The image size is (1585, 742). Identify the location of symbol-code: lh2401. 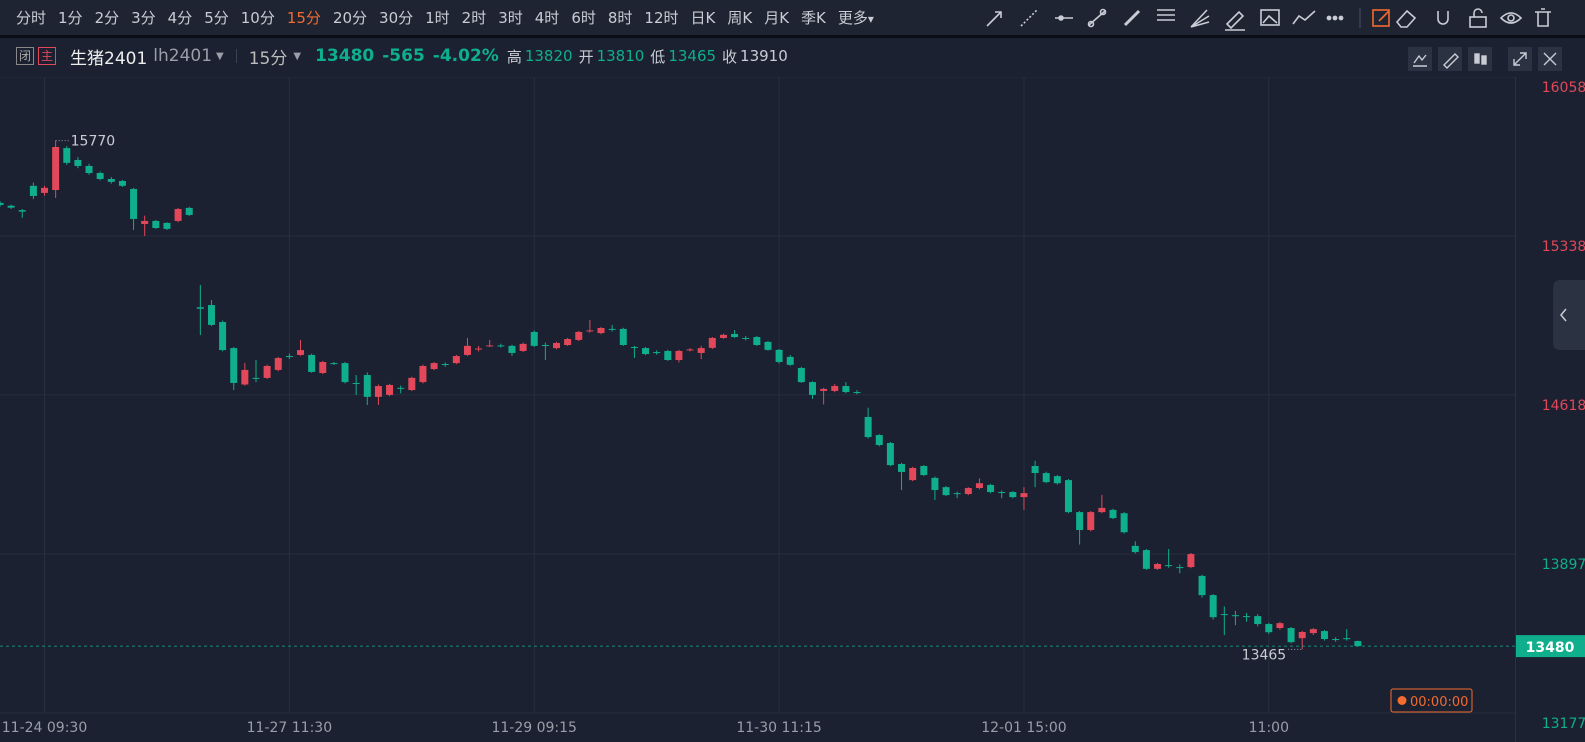
(183, 56).